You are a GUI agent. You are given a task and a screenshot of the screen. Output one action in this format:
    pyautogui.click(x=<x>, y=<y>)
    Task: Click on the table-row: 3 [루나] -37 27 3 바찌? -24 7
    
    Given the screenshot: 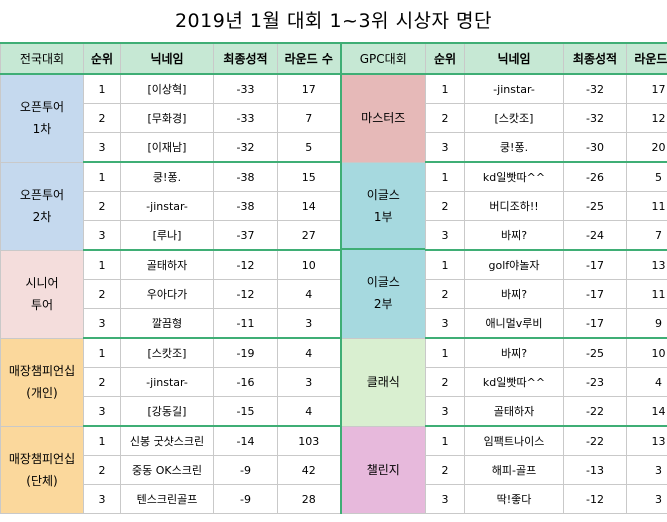 What is the action you would take?
    pyautogui.click(x=334, y=235)
    